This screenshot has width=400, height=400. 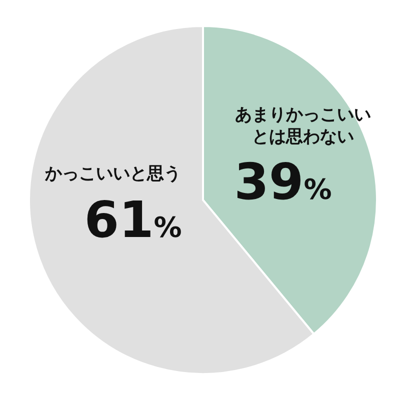 I want to click on slice-label: あまりかっこいいとは思わない, so click(x=303, y=126).